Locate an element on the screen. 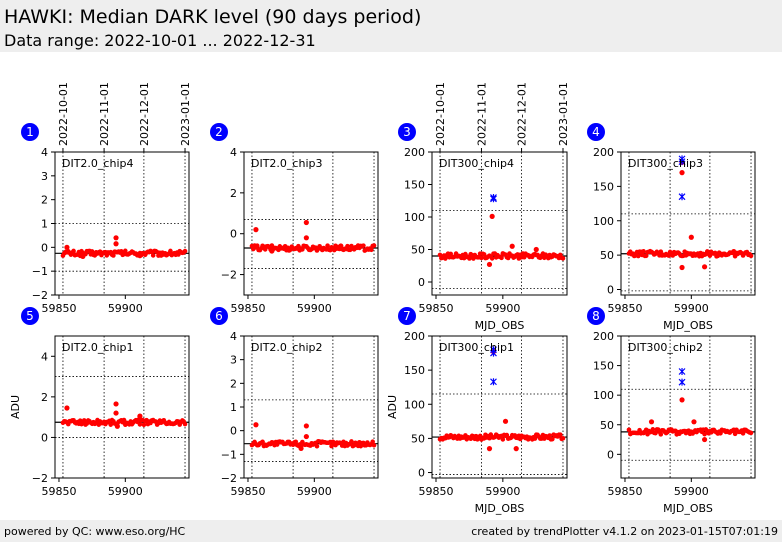  chip-label: DIT300_chip1 is located at coordinates (476, 347).